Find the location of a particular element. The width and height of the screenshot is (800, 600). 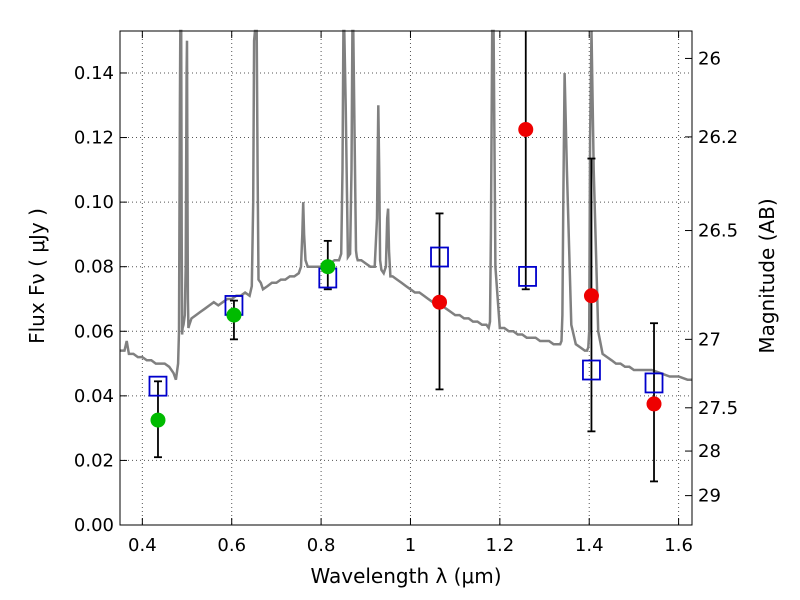

x-tick-label: 1.4 is located at coordinates (589, 545).